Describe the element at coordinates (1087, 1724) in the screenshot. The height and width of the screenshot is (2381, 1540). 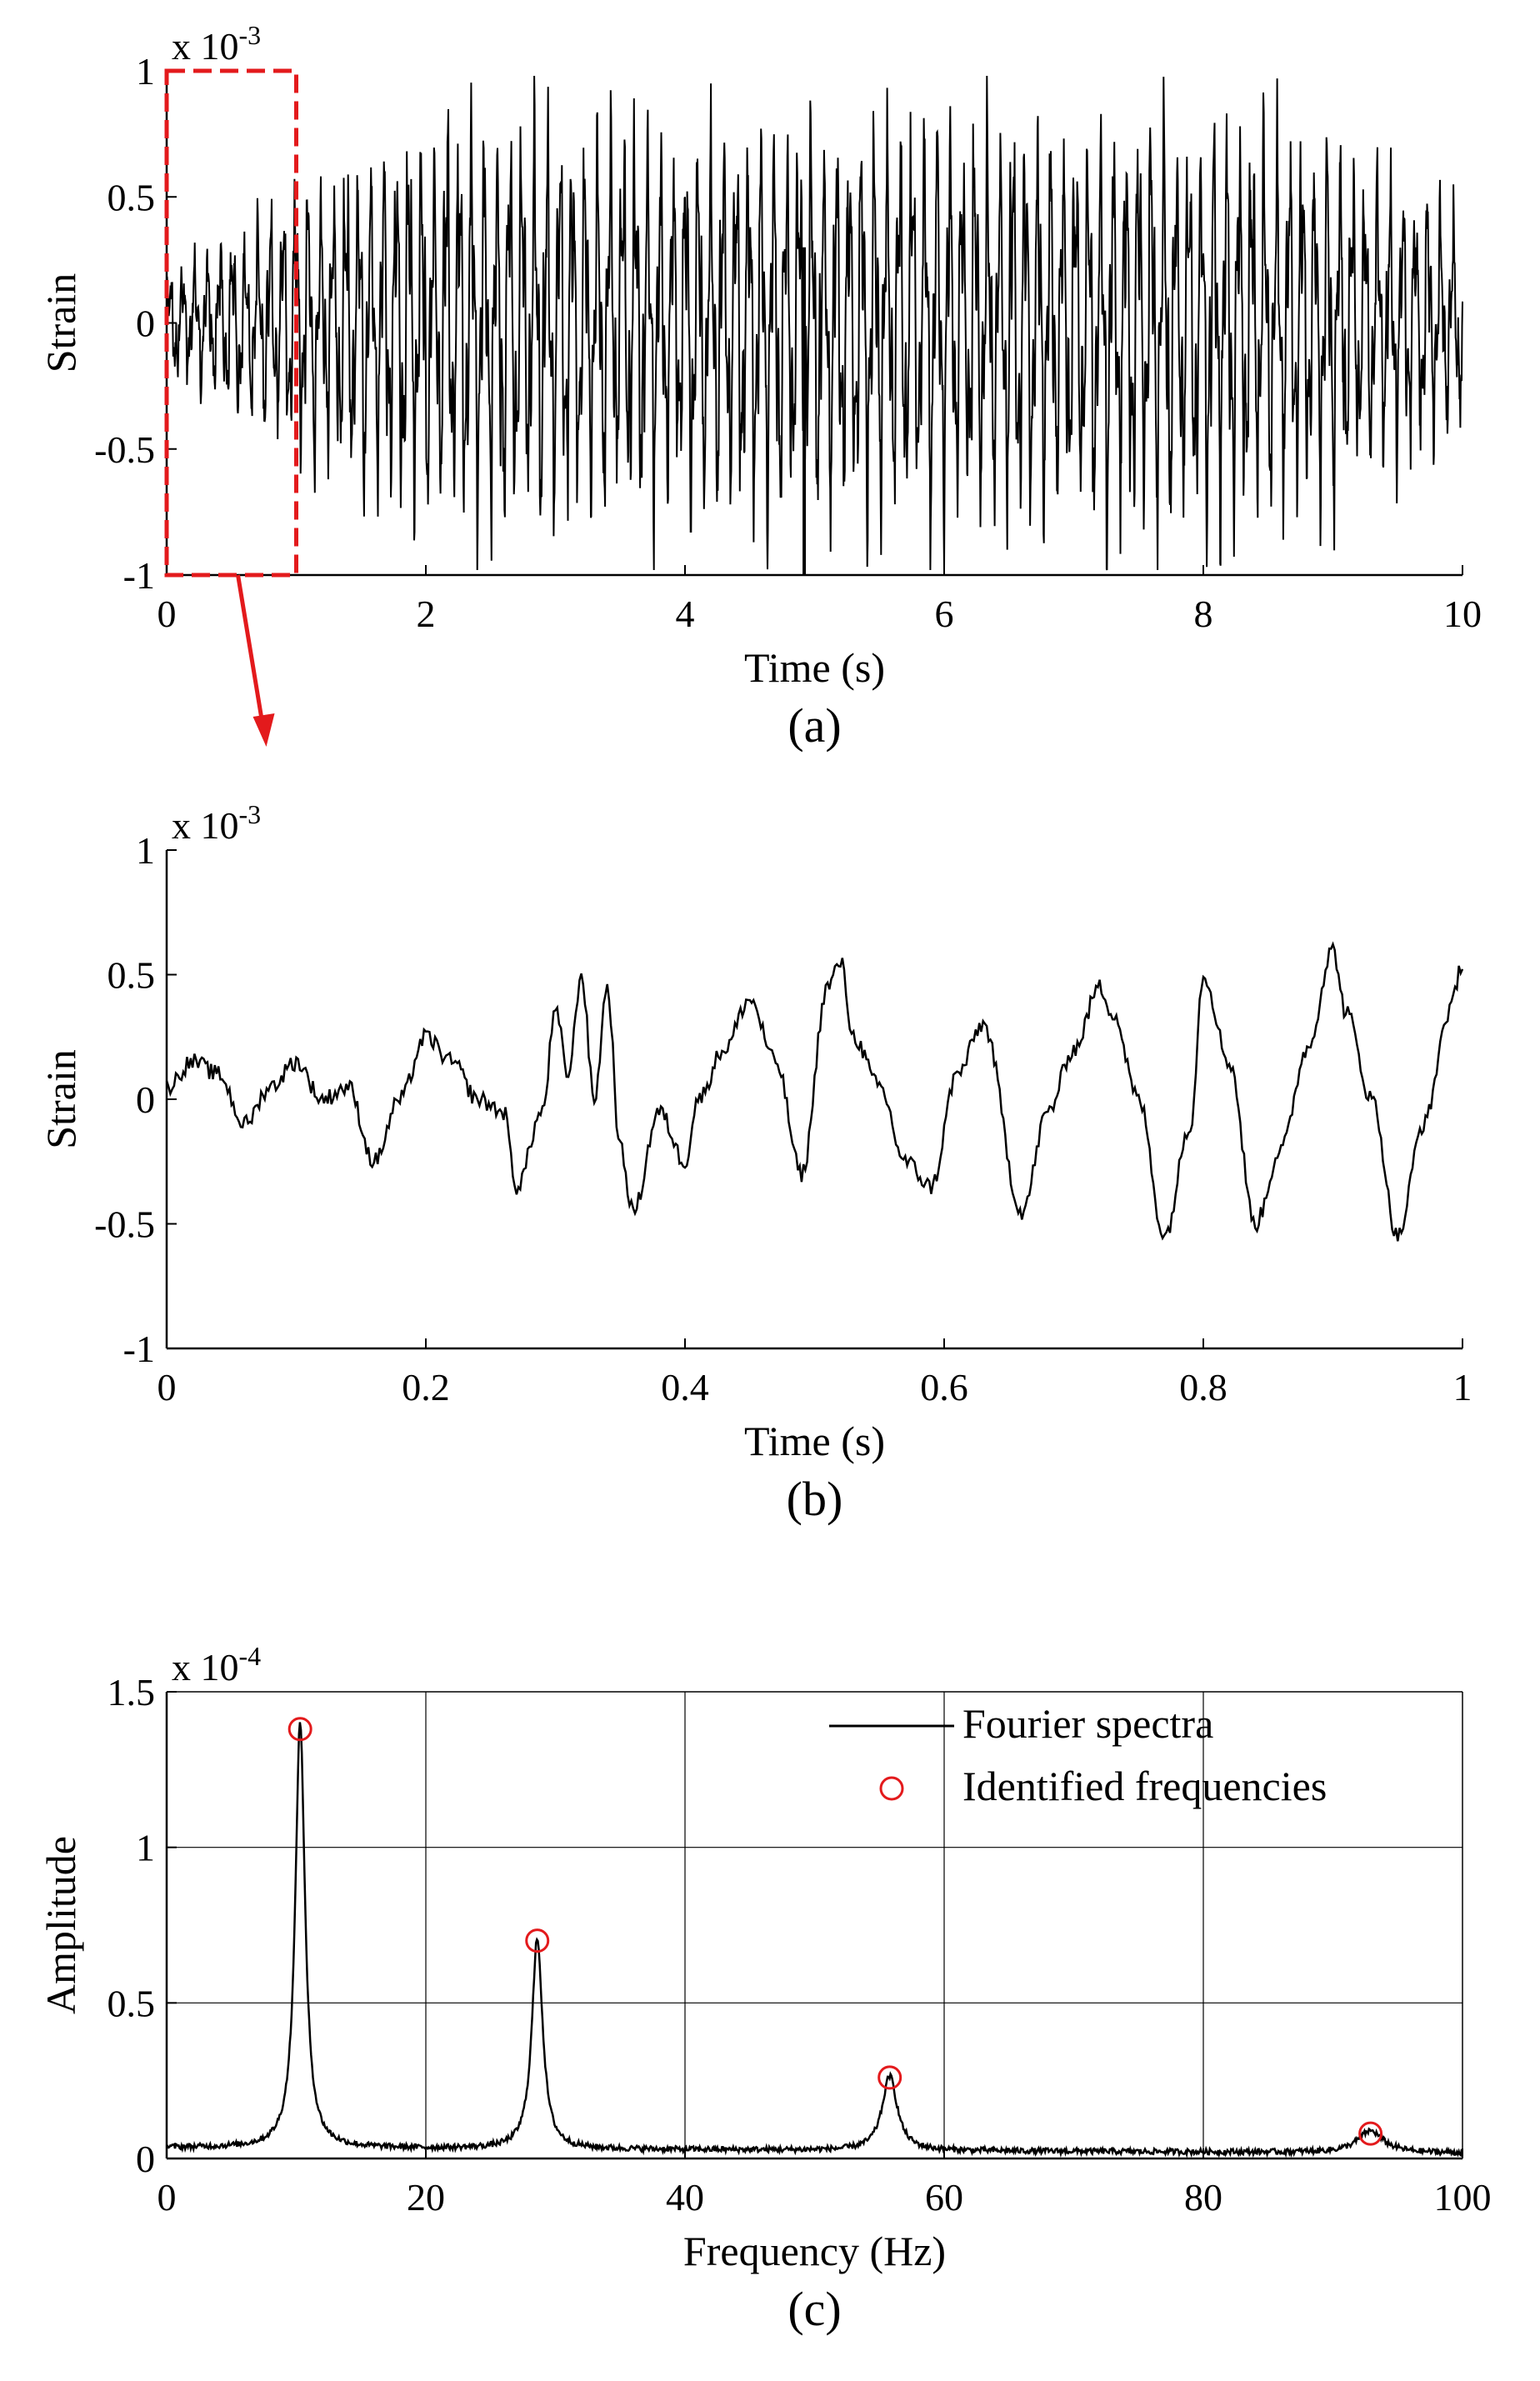
I see `legend-label-fourier: Fourier spectra` at that location.